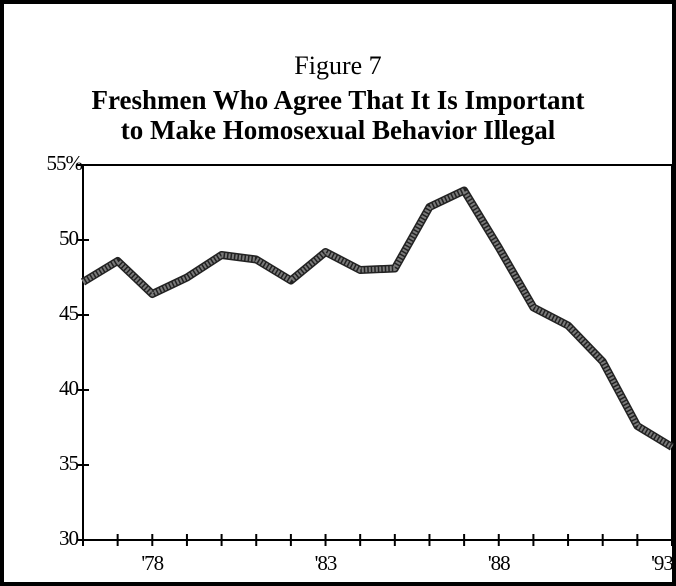  What do you see at coordinates (338, 130) in the screenshot?
I see `chart-subtitle: to Make Homosexual Behavior Illegal` at bounding box center [338, 130].